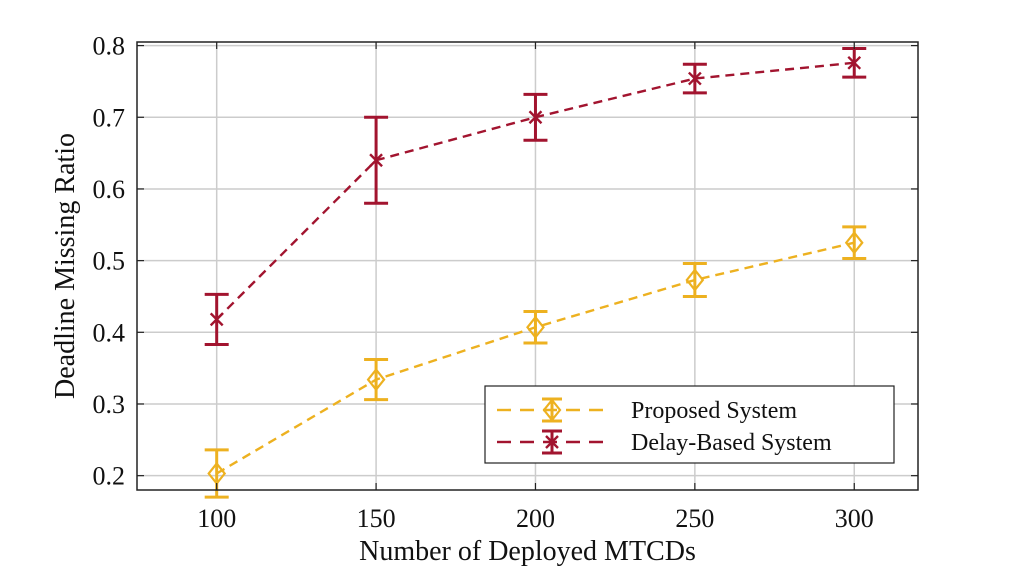 Image resolution: width=1015 pixels, height=574 pixels. What do you see at coordinates (664, 426) in the screenshot?
I see `legend-items: Proposed System Delay-Based System` at bounding box center [664, 426].